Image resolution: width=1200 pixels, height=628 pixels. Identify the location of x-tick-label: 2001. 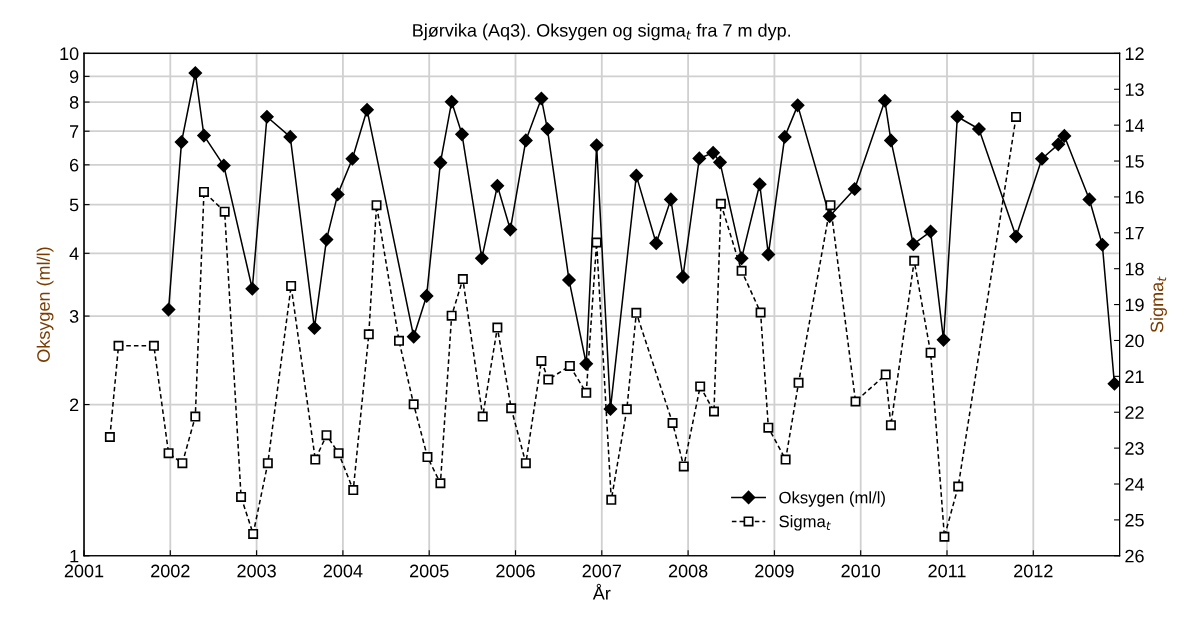
(84, 571).